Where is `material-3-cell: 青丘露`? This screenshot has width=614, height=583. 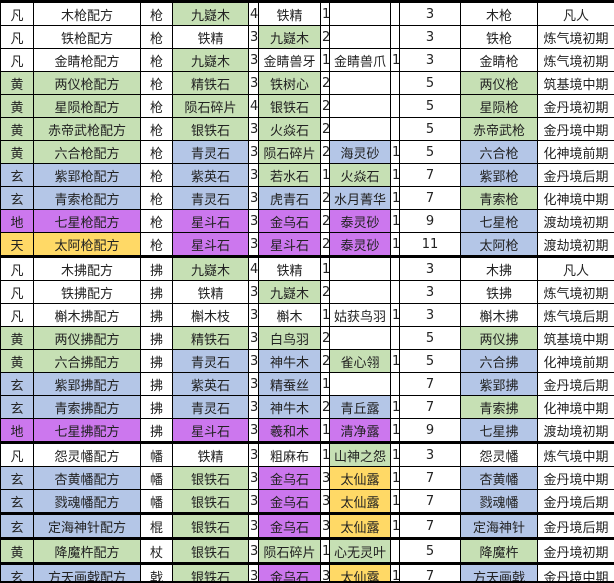
material-3-cell: 青丘露 is located at coordinates (360, 407).